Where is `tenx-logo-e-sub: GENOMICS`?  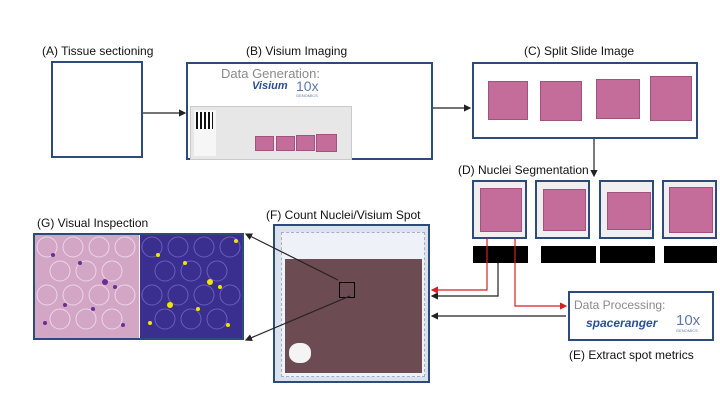
tenx-logo-e-sub: GENOMICS is located at coordinates (687, 330).